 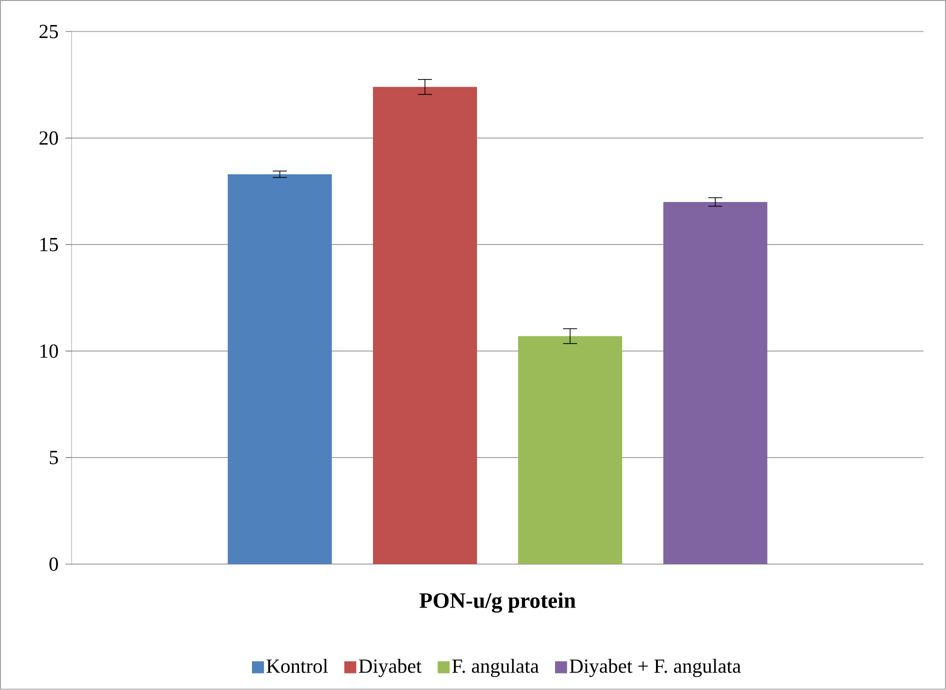 I want to click on legend-label: Kontrol, so click(x=297, y=666).